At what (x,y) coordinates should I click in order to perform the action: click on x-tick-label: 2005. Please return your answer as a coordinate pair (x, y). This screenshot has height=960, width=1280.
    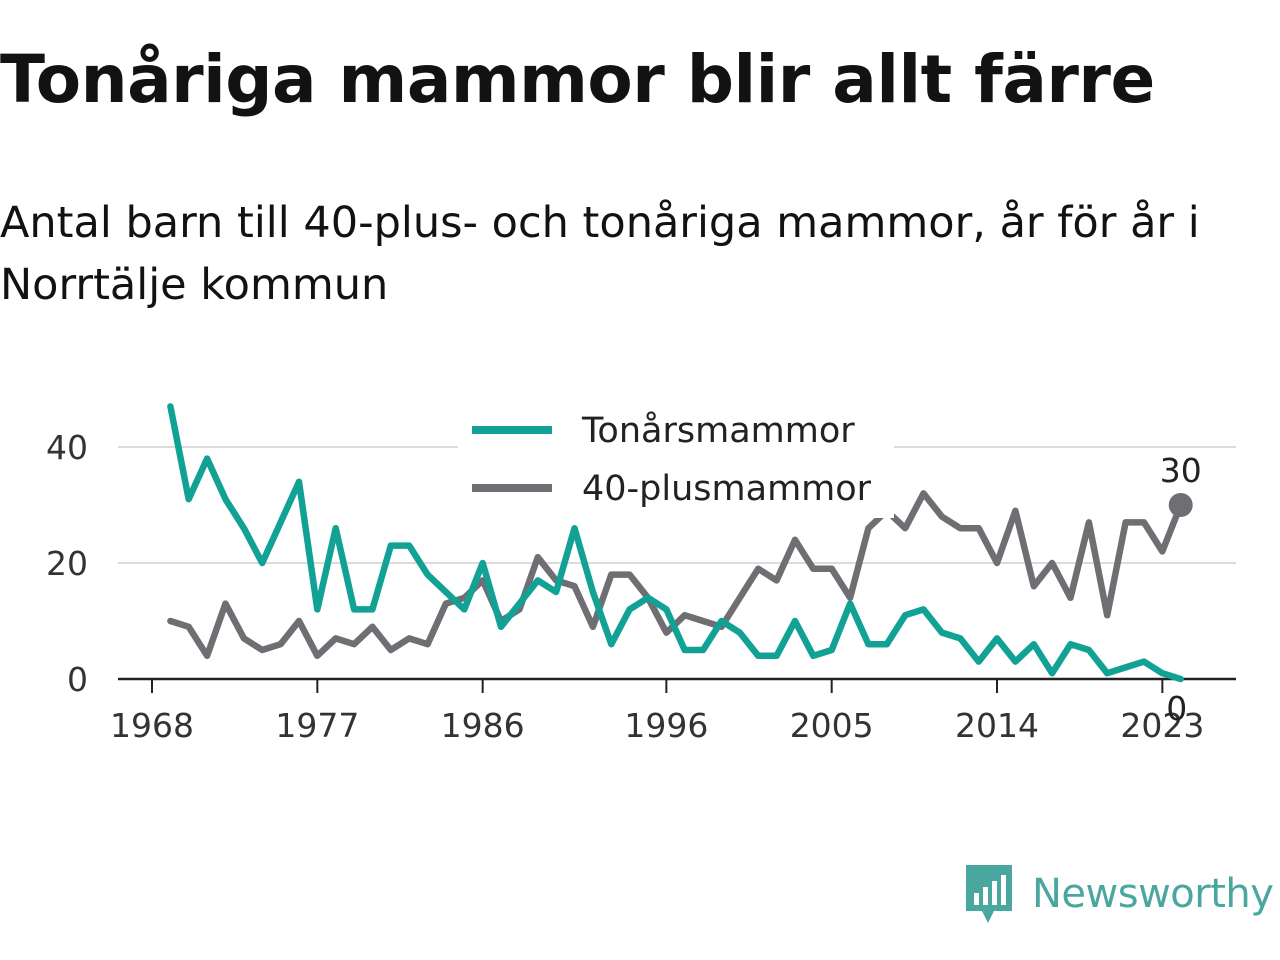
    Looking at the image, I should click on (832, 725).